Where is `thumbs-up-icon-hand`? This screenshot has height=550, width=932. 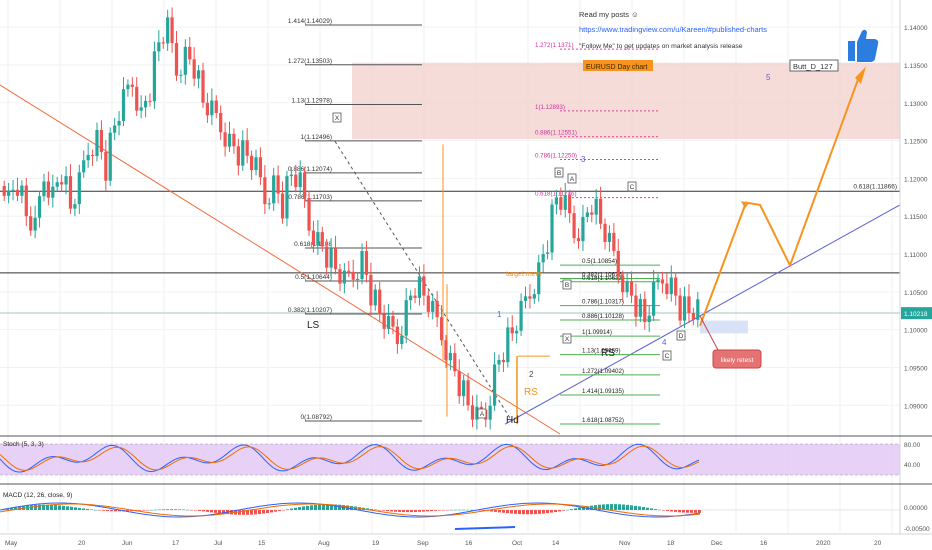 thumbs-up-icon-hand is located at coordinates (868, 45).